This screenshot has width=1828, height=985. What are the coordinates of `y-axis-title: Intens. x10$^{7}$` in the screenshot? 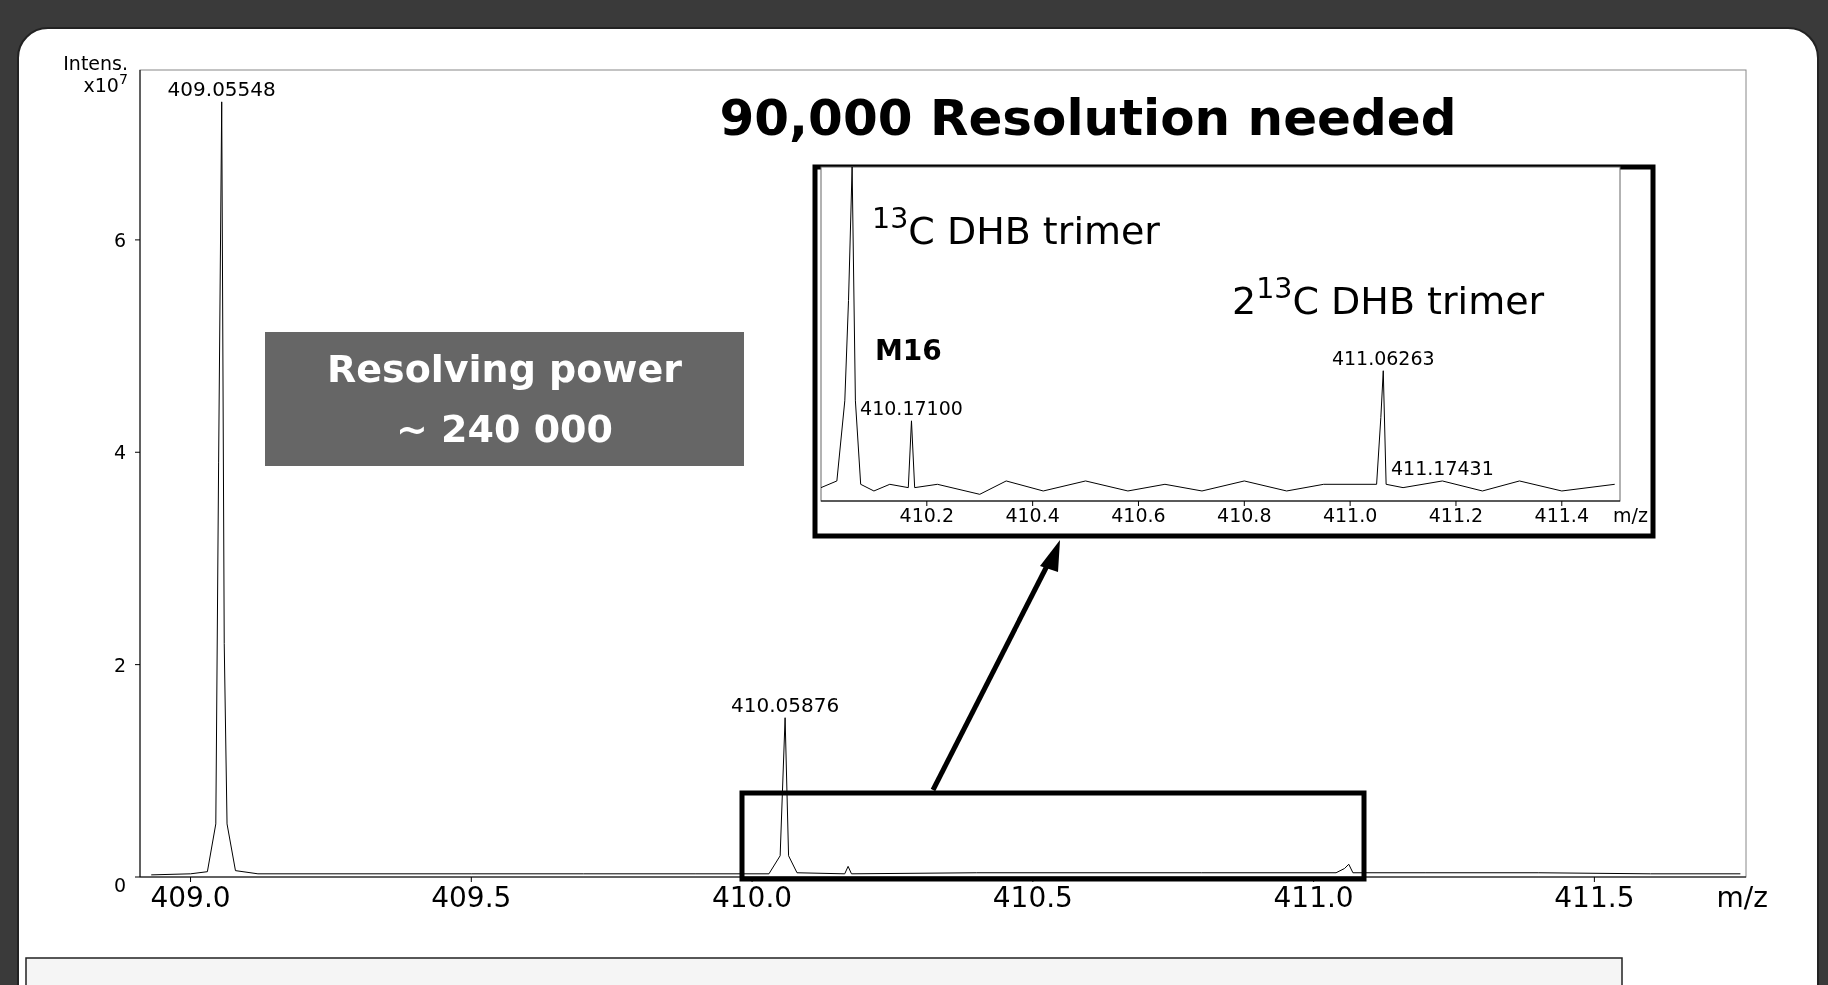 It's located at (95, 74).